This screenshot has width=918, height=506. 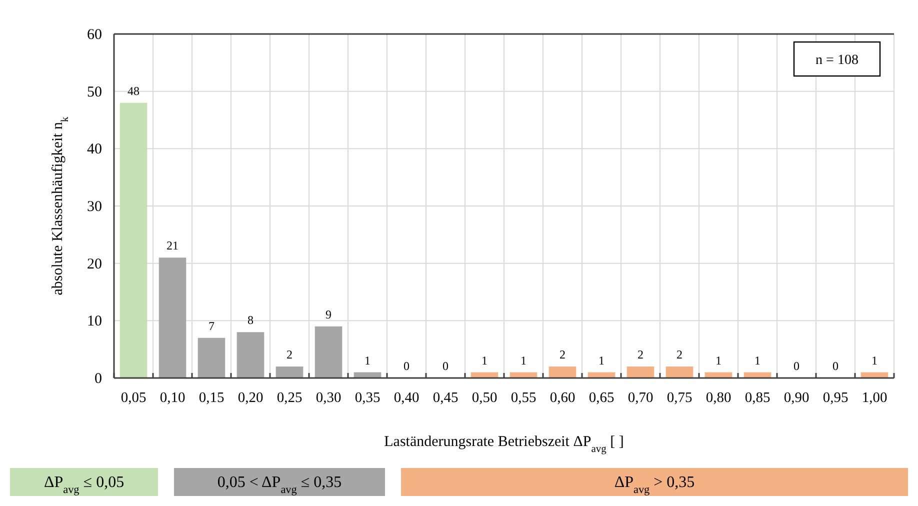 I want to click on data-label: 21, so click(x=172, y=245).